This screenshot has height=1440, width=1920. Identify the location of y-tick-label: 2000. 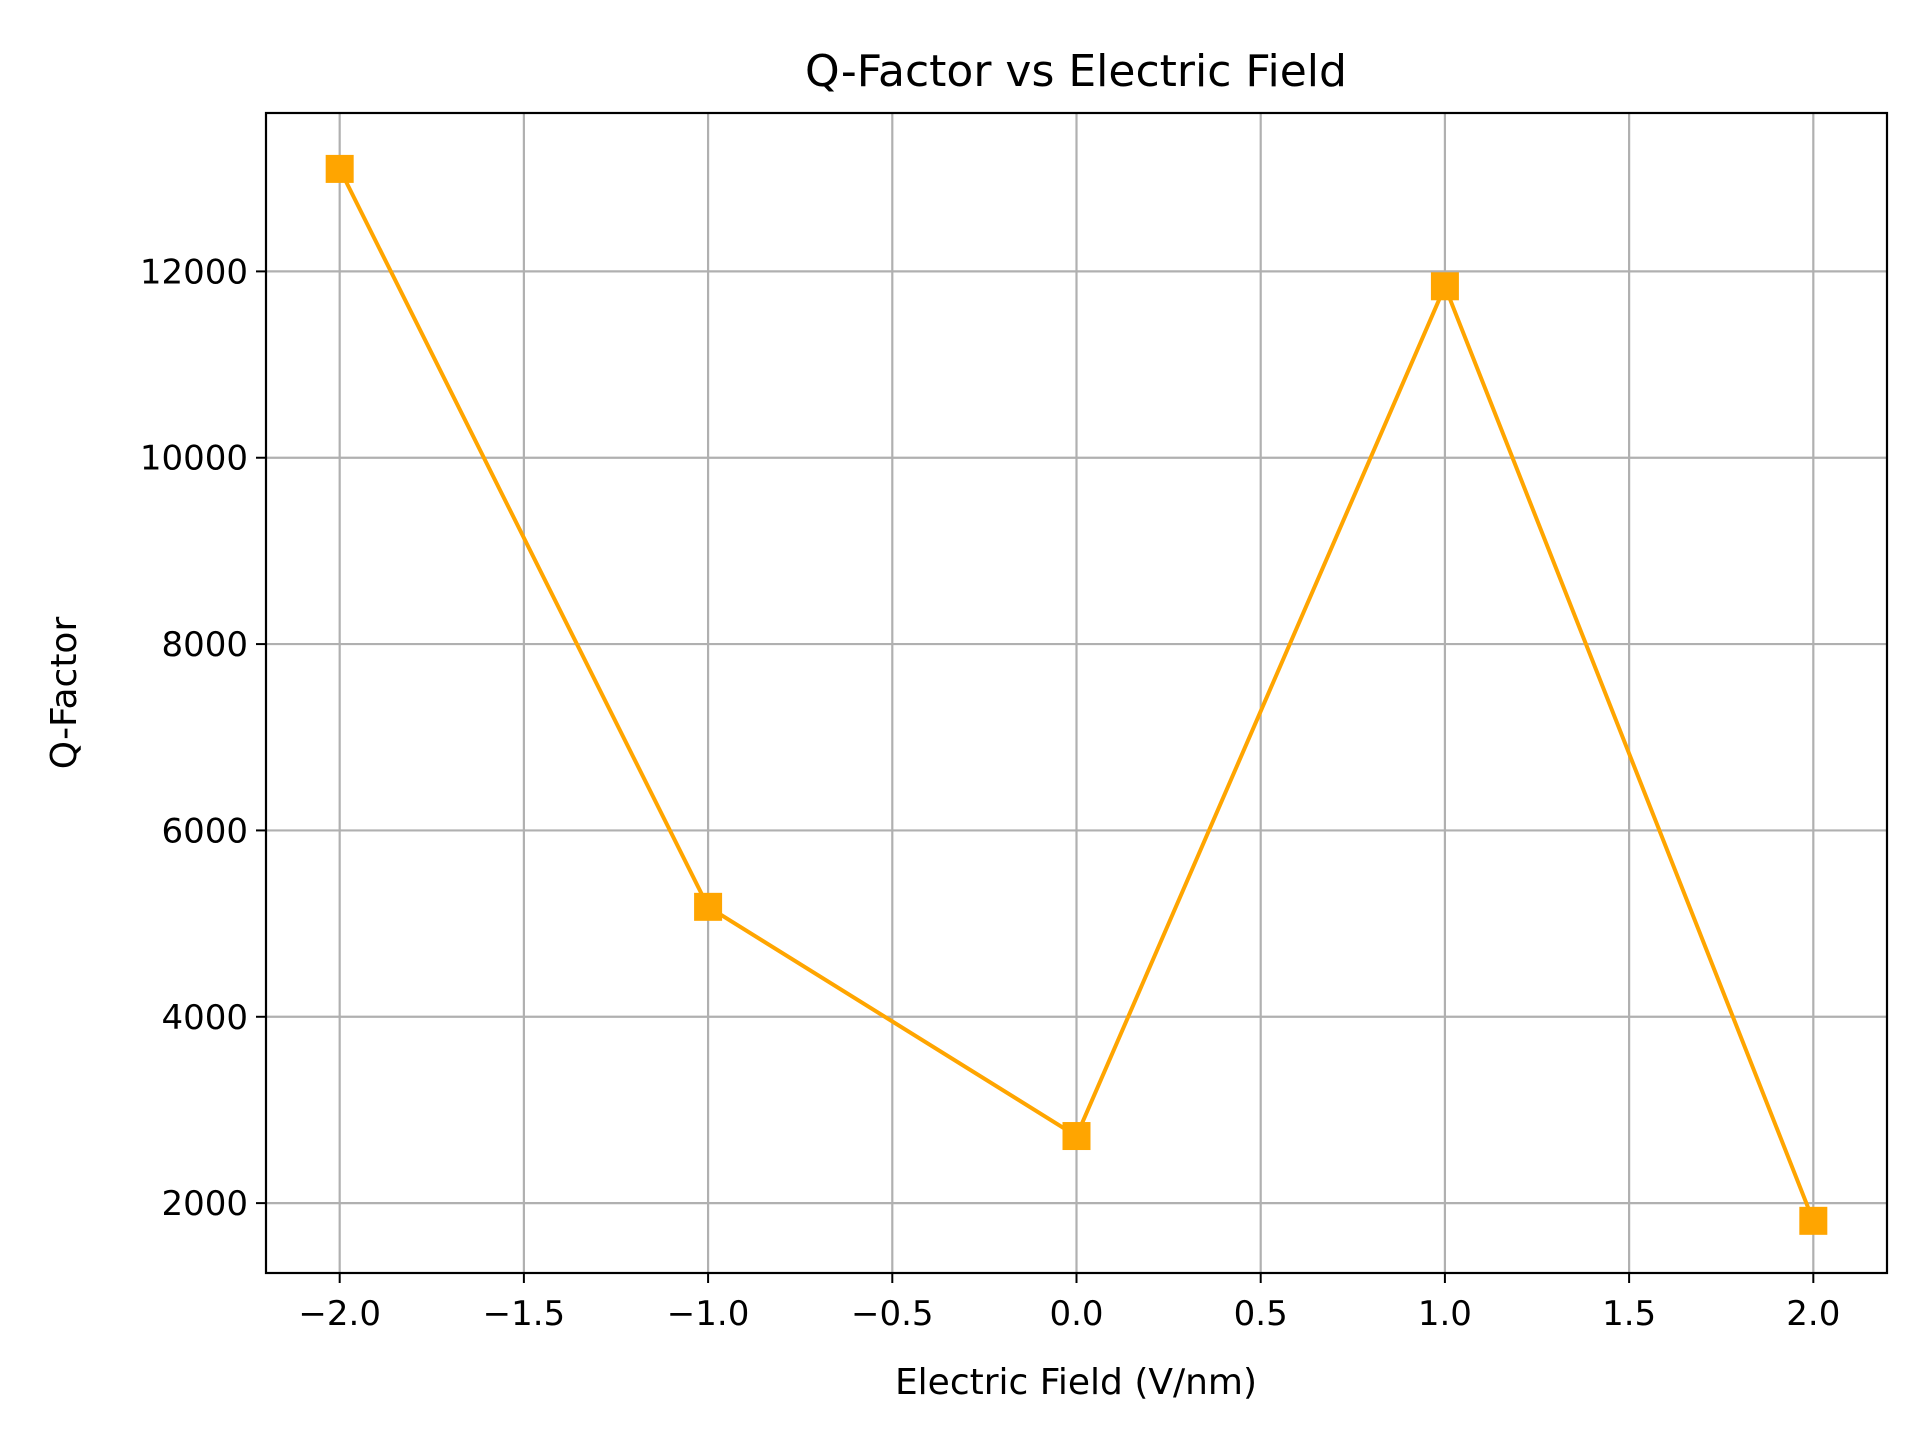
(204, 1204).